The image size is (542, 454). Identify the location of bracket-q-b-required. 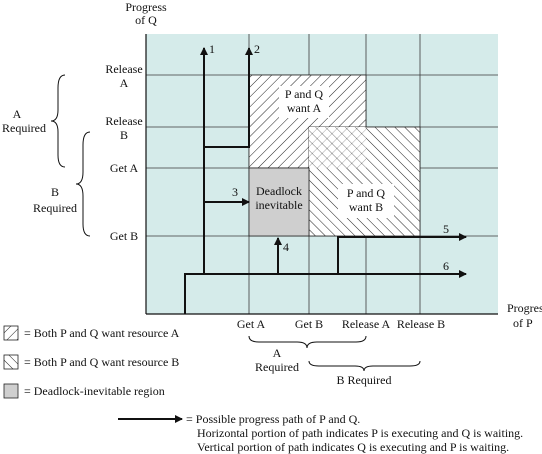
(83, 184).